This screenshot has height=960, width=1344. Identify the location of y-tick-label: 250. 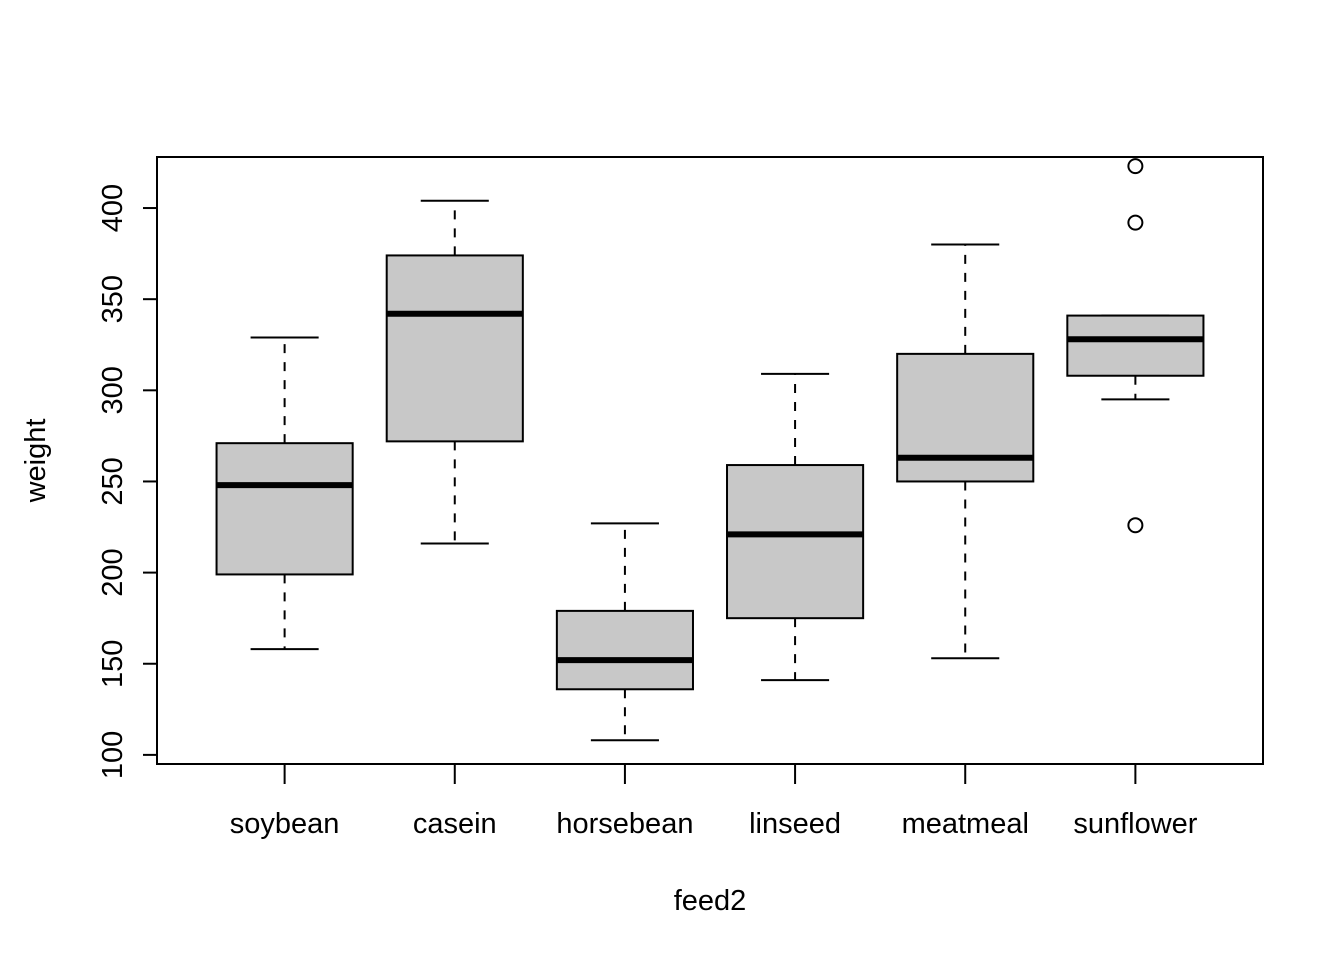
(113, 481).